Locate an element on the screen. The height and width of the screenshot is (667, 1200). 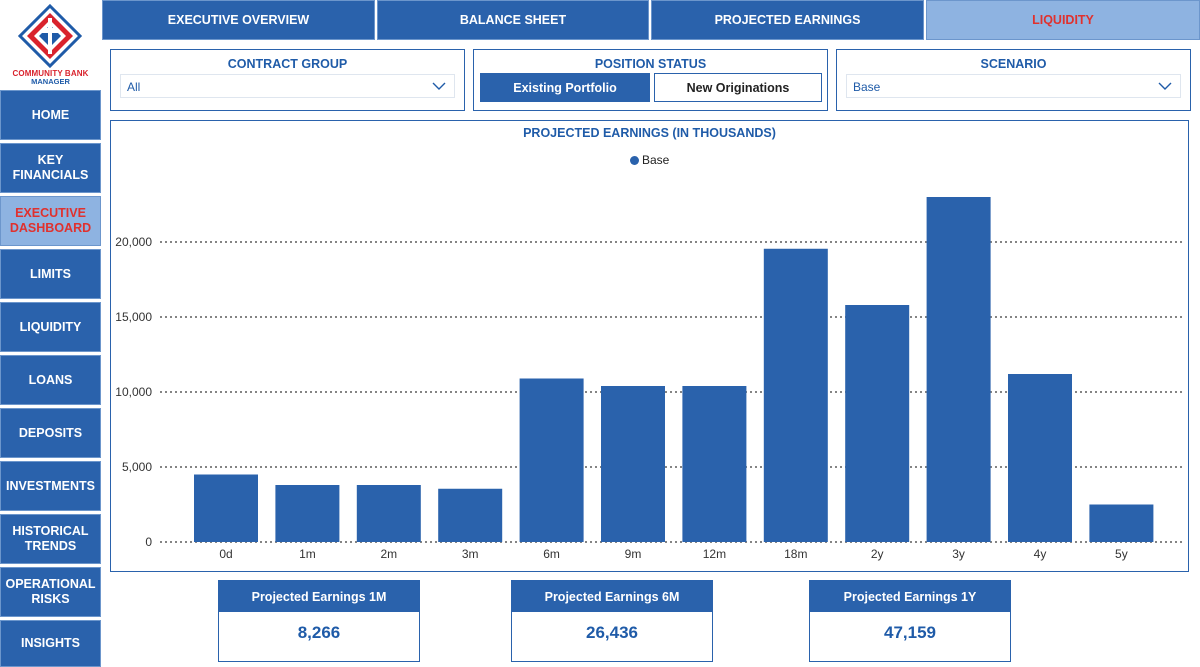
kpi-card-1y: Projected Earnings 1Y 47,159 is located at coordinates (910, 621).